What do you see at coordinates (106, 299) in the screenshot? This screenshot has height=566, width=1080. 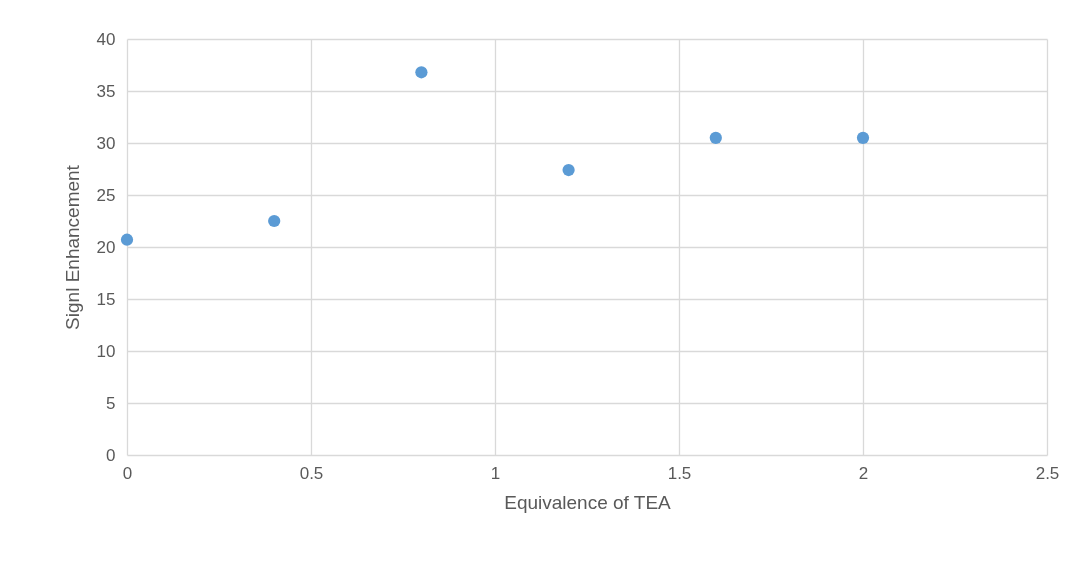 I see `y-tick-label: 15` at bounding box center [106, 299].